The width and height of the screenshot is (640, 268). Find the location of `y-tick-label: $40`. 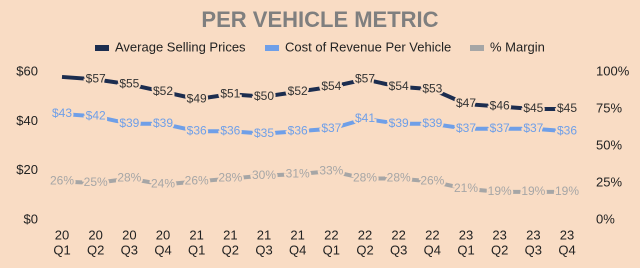

y-tick-label: $40 is located at coordinates (27, 120).